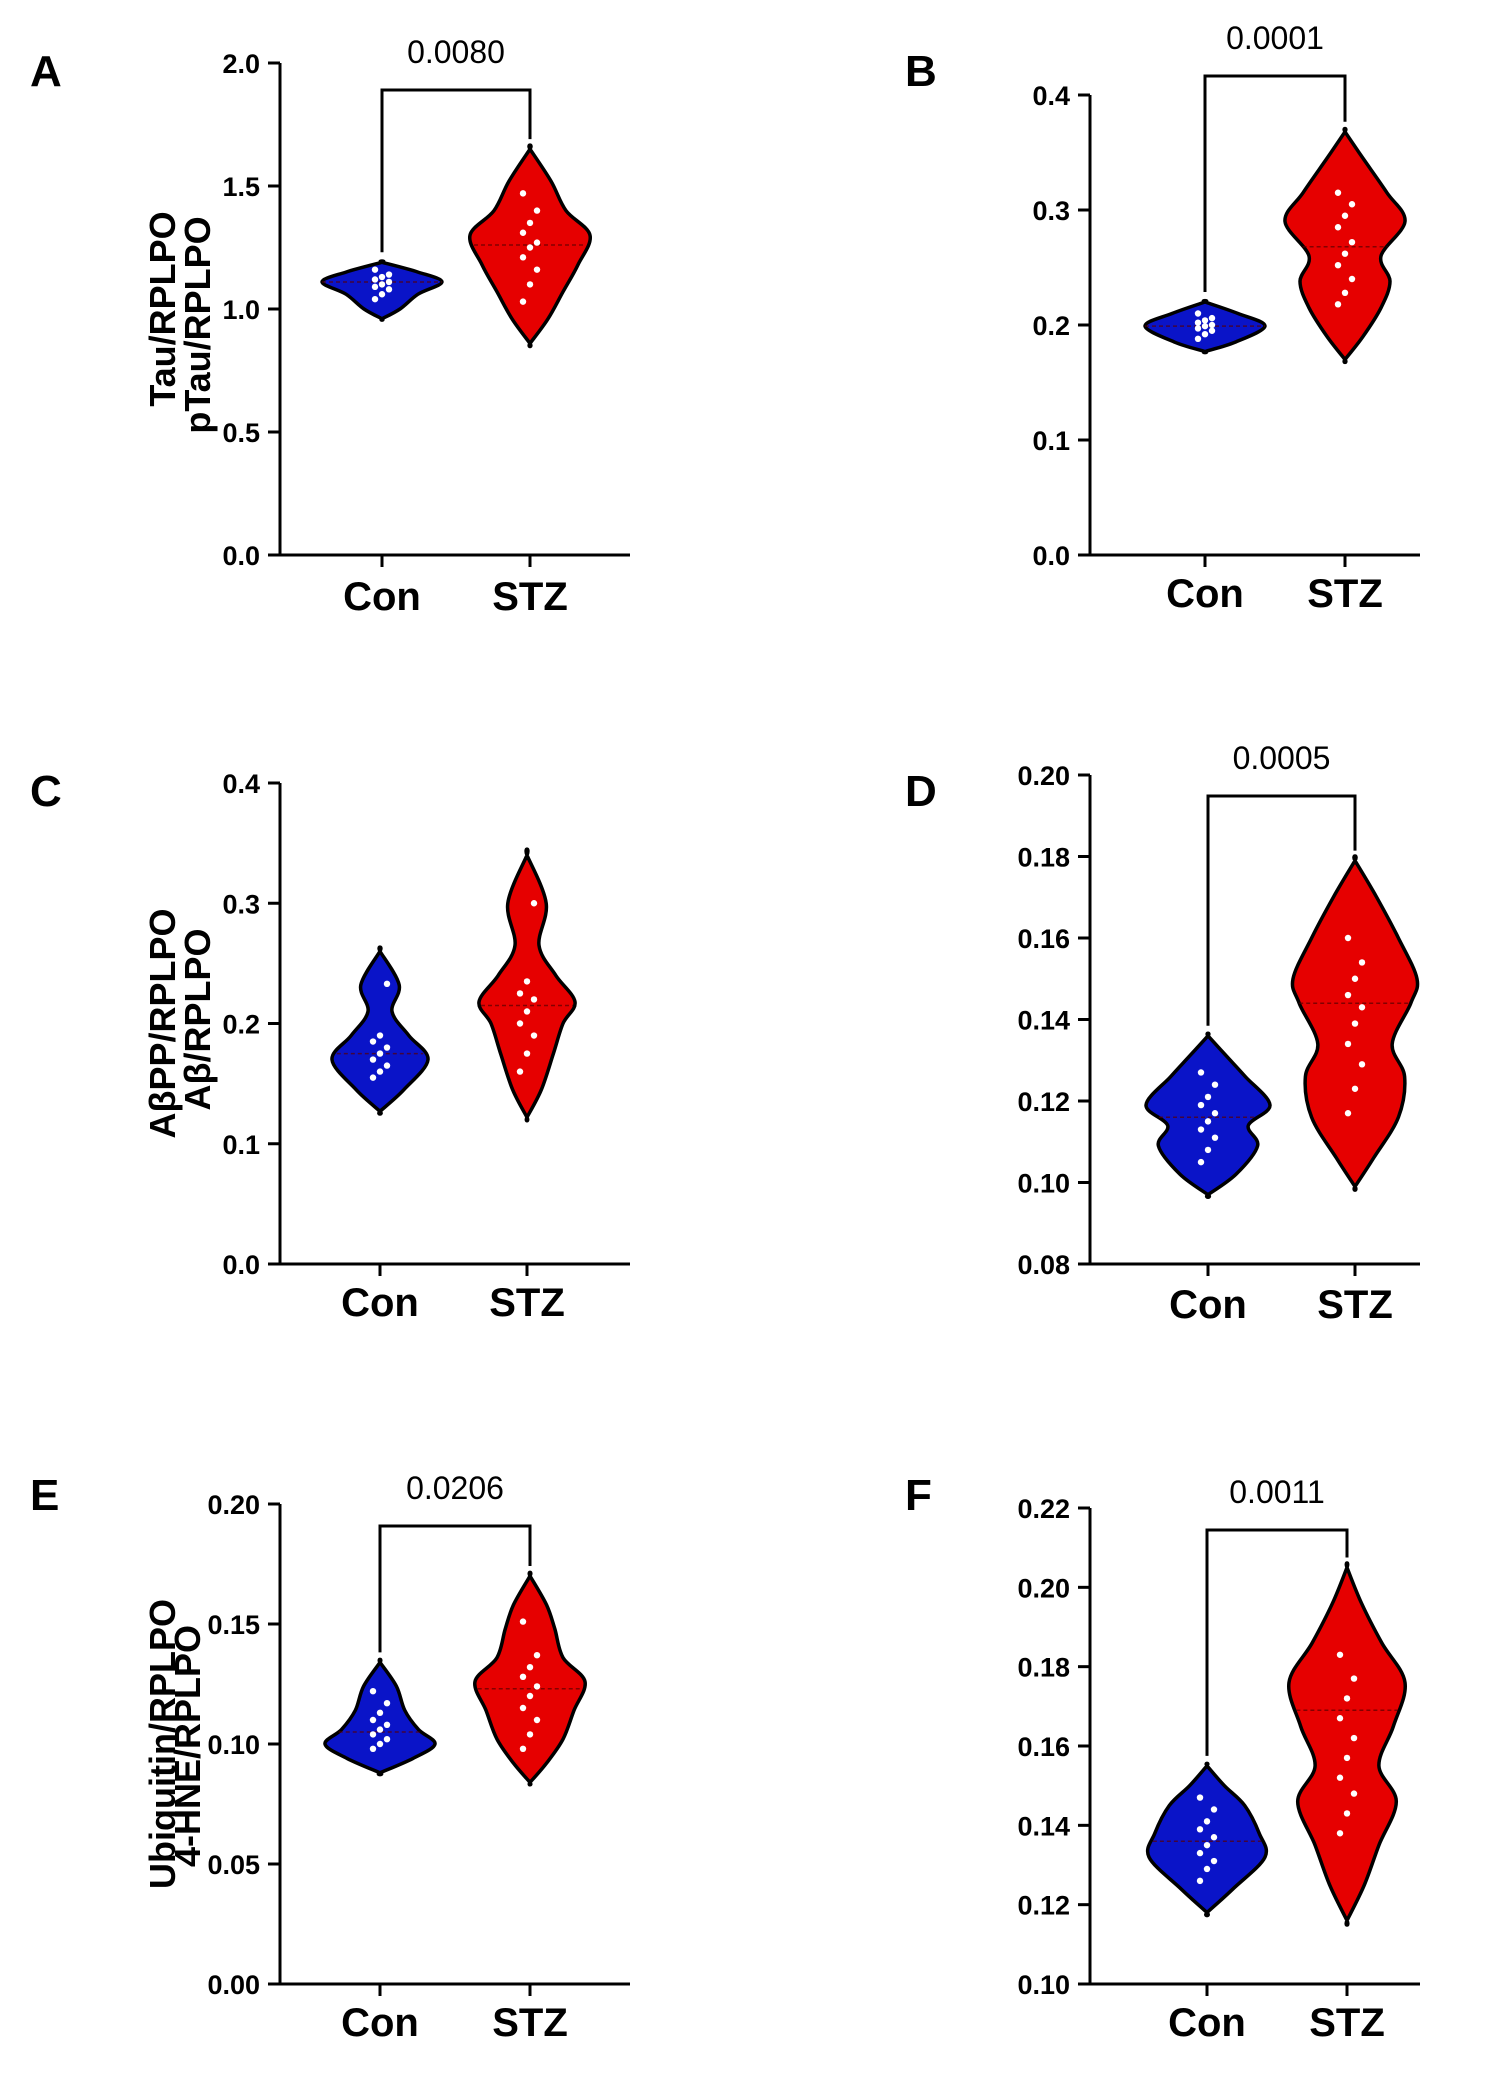  I want to click on y-axis-title: AβPP/RPLPO, so click(162, 1023).